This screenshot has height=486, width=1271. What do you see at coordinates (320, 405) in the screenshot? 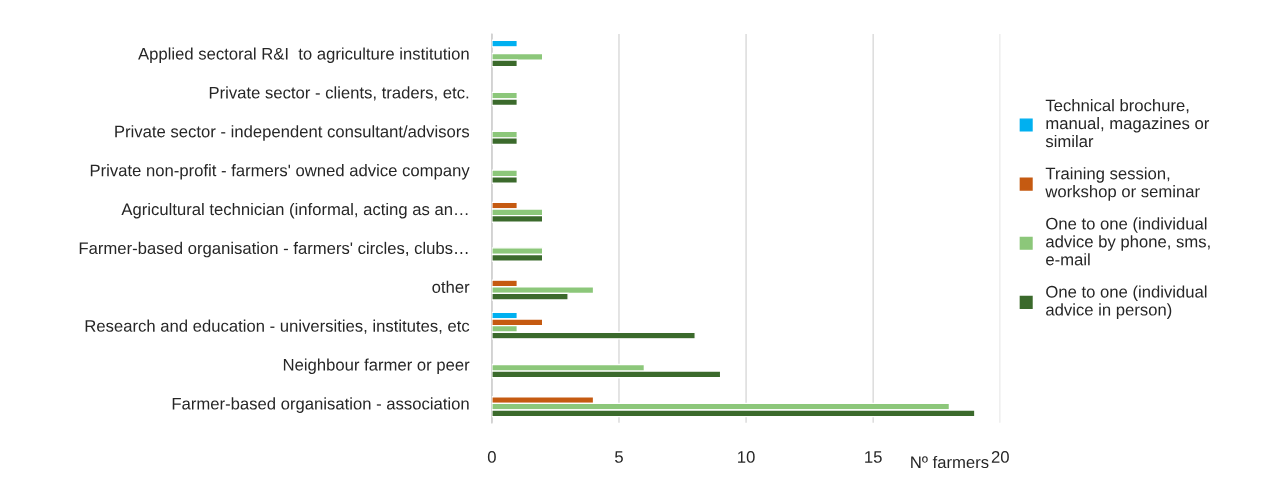
I see `y-tick-label: Farmer-based organisation - association` at bounding box center [320, 405].